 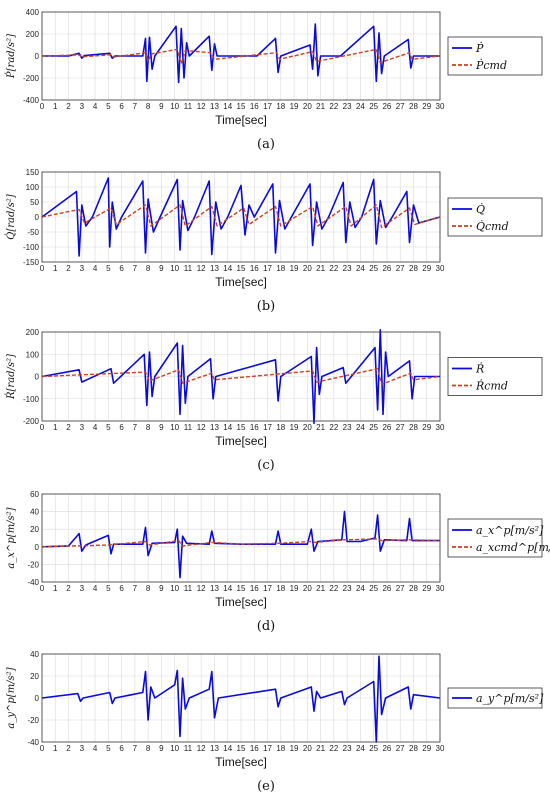 What do you see at coordinates (307, 268) in the screenshot?
I see `x-tick-label: 20` at bounding box center [307, 268].